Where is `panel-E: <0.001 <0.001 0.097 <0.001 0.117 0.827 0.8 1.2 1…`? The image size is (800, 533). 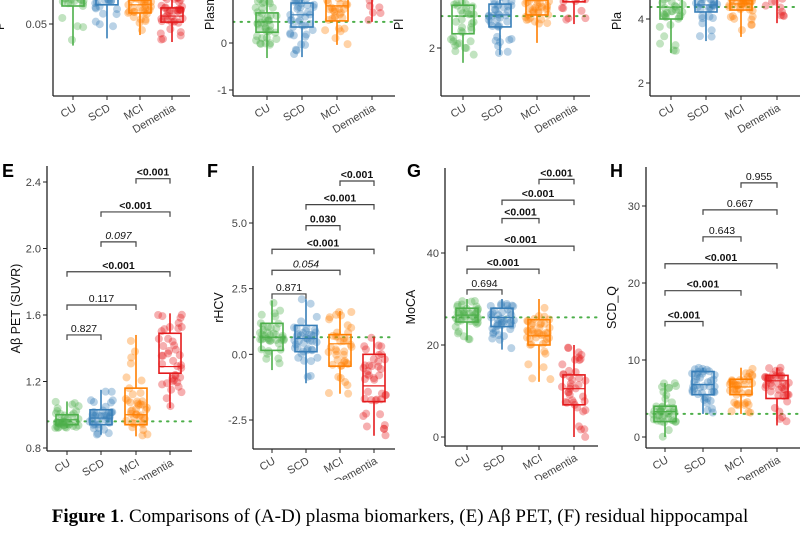
panel-E: <0.001 <0.001 0.097 <0.001 0.117 0.827 0.8 1.2 1… is located at coordinates (97, 320).